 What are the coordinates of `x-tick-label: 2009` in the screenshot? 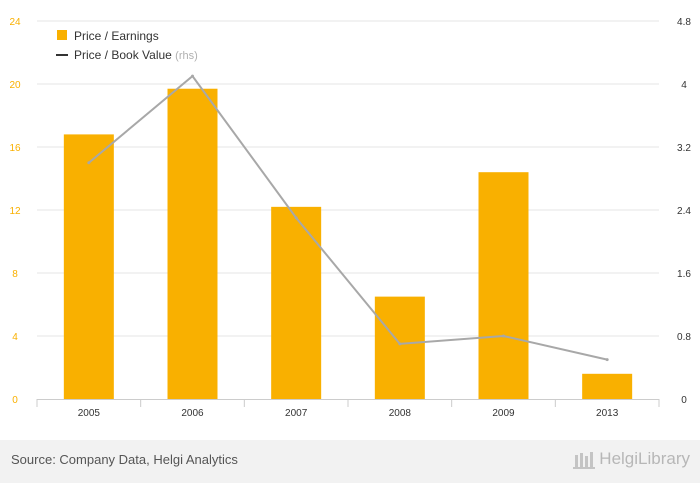 It's located at (503, 413).